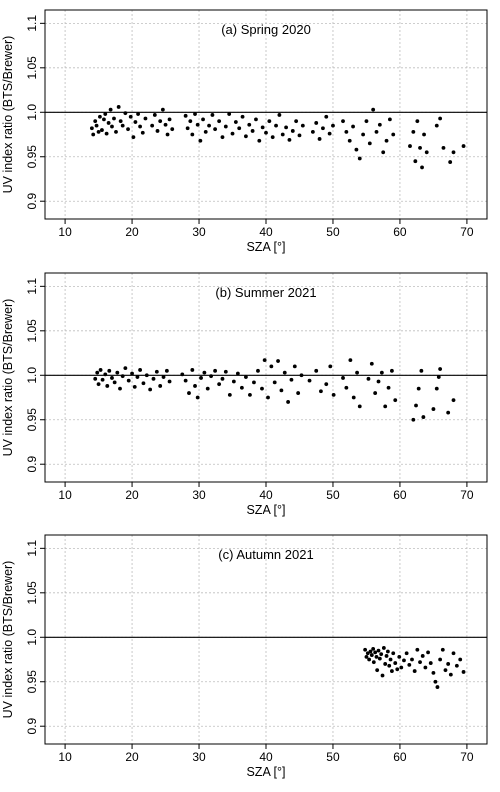 Image resolution: width=500 pixels, height=792 pixels. What do you see at coordinates (32, 112) in the screenshot?
I see `y-tick-label: 1.0` at bounding box center [32, 112].